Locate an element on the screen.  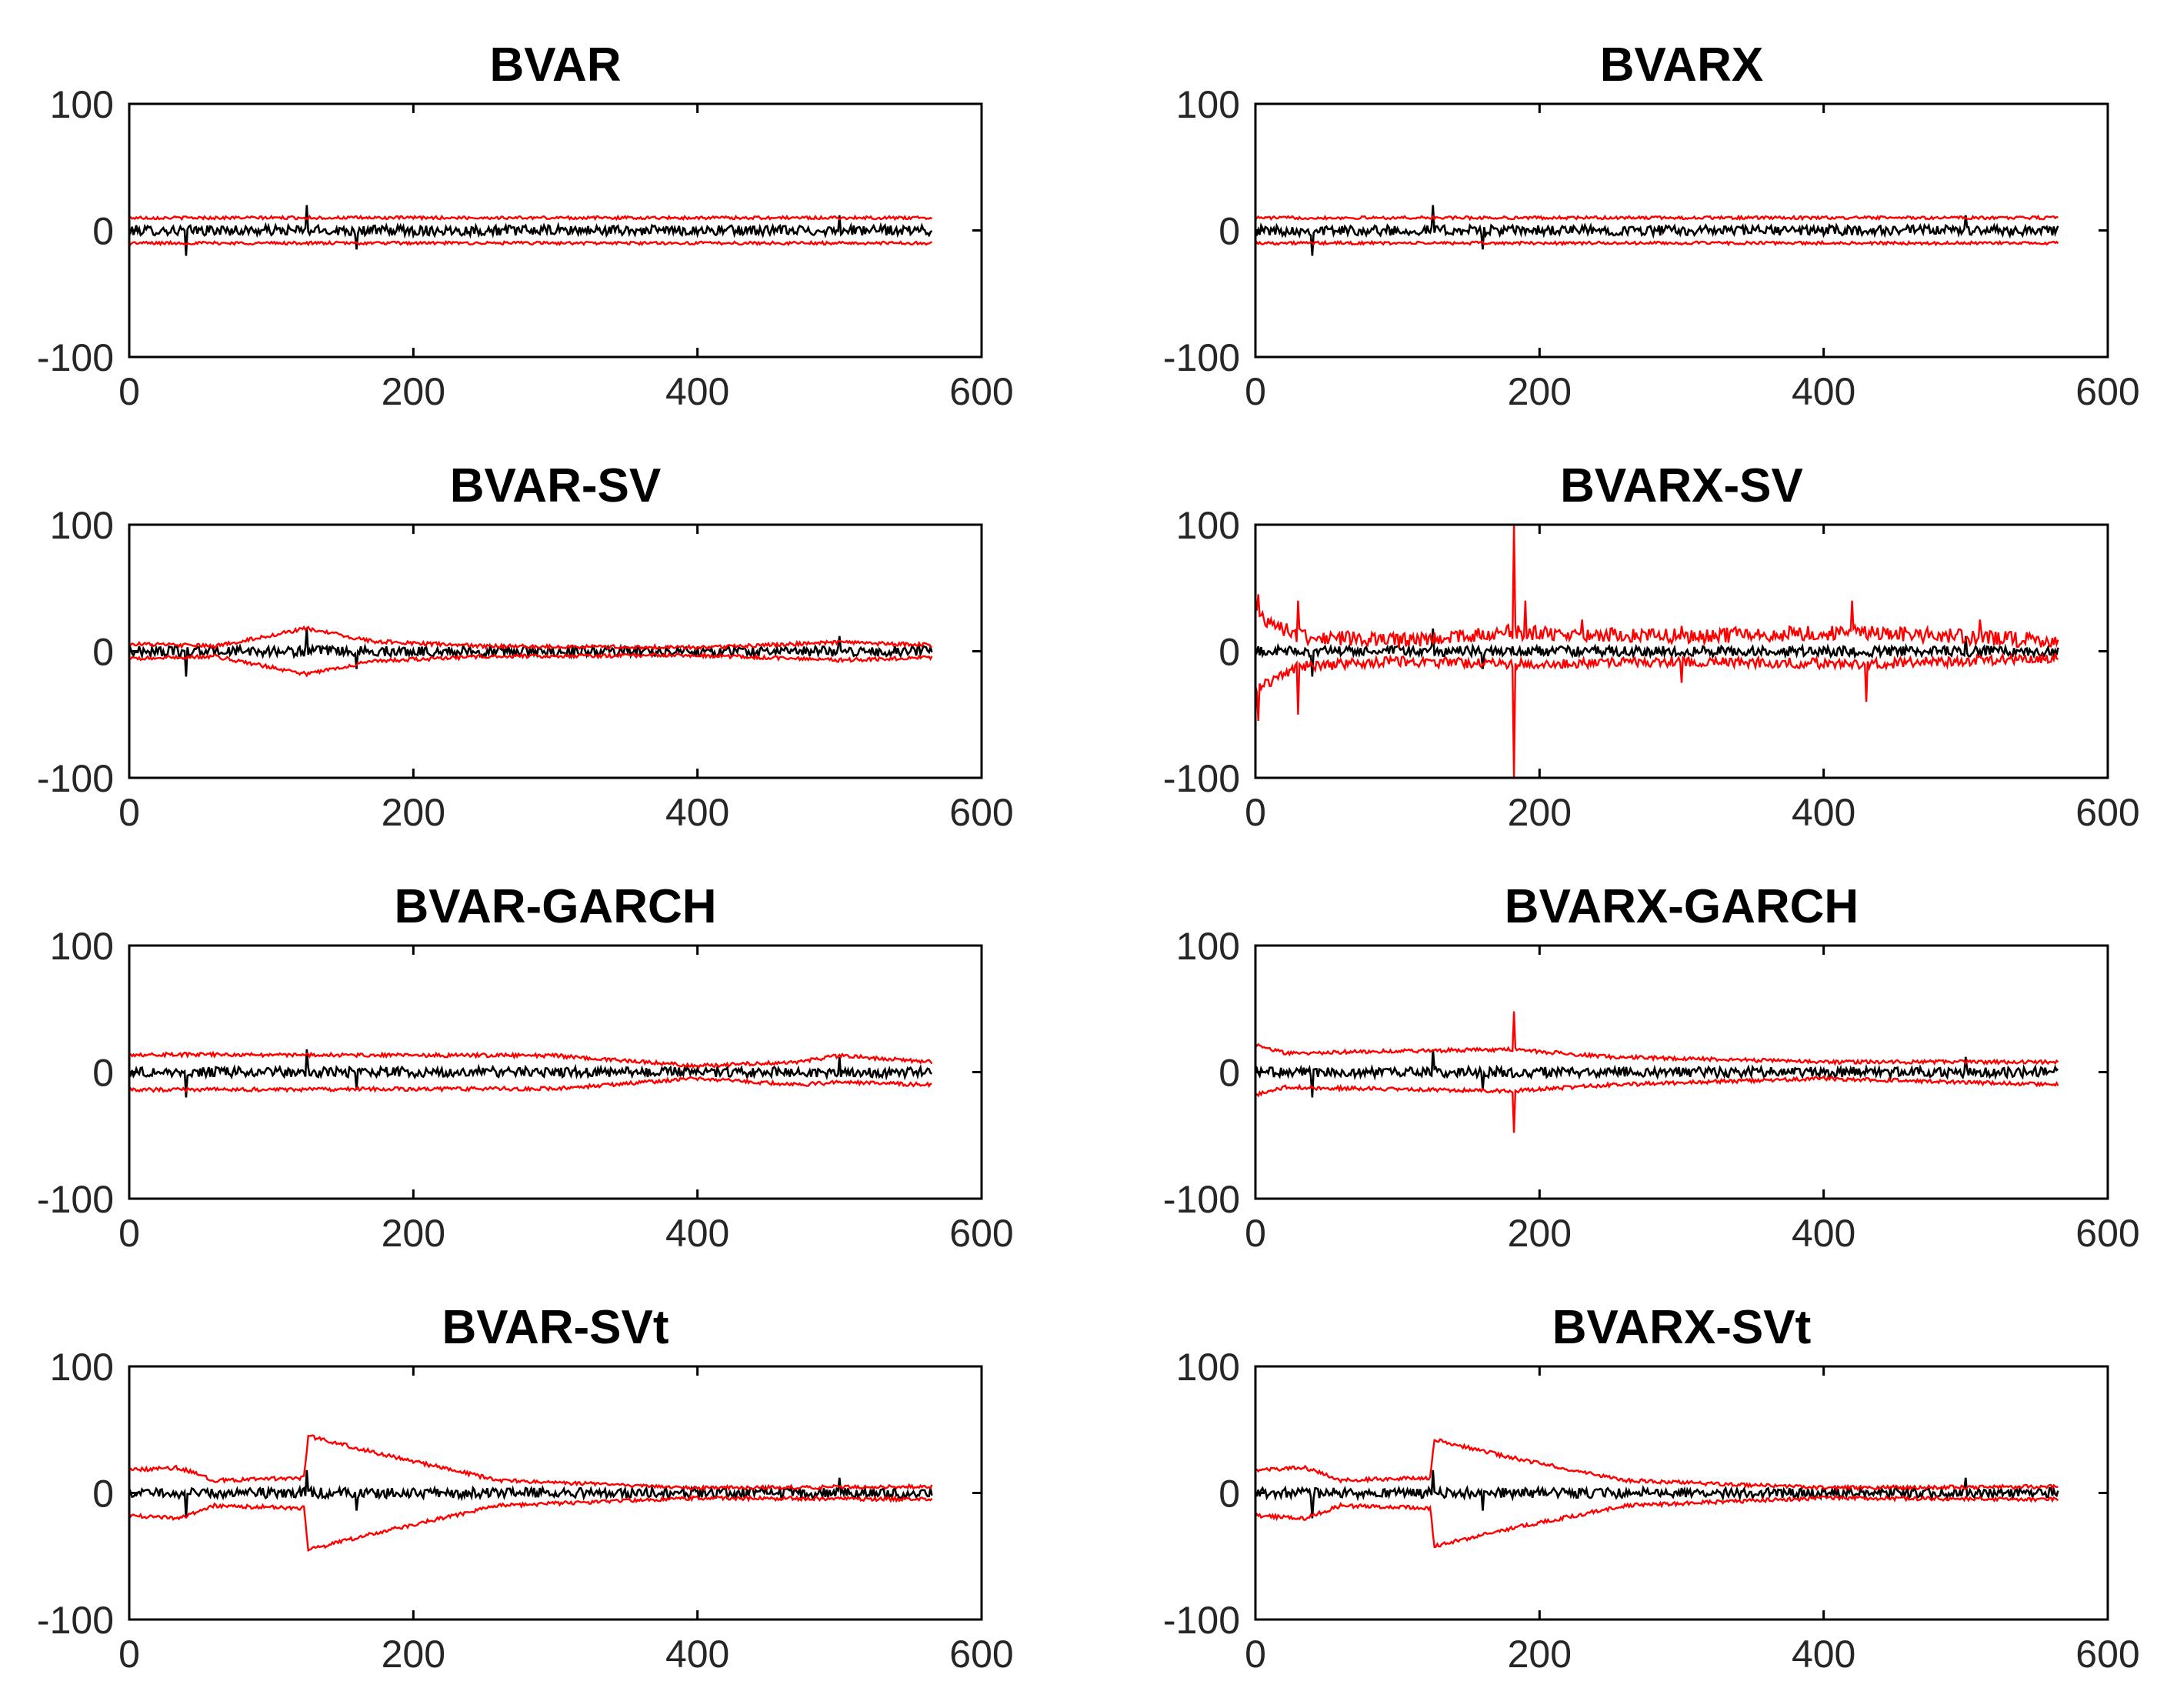
subplot-title: BVARX-SV is located at coordinates (1681, 486).